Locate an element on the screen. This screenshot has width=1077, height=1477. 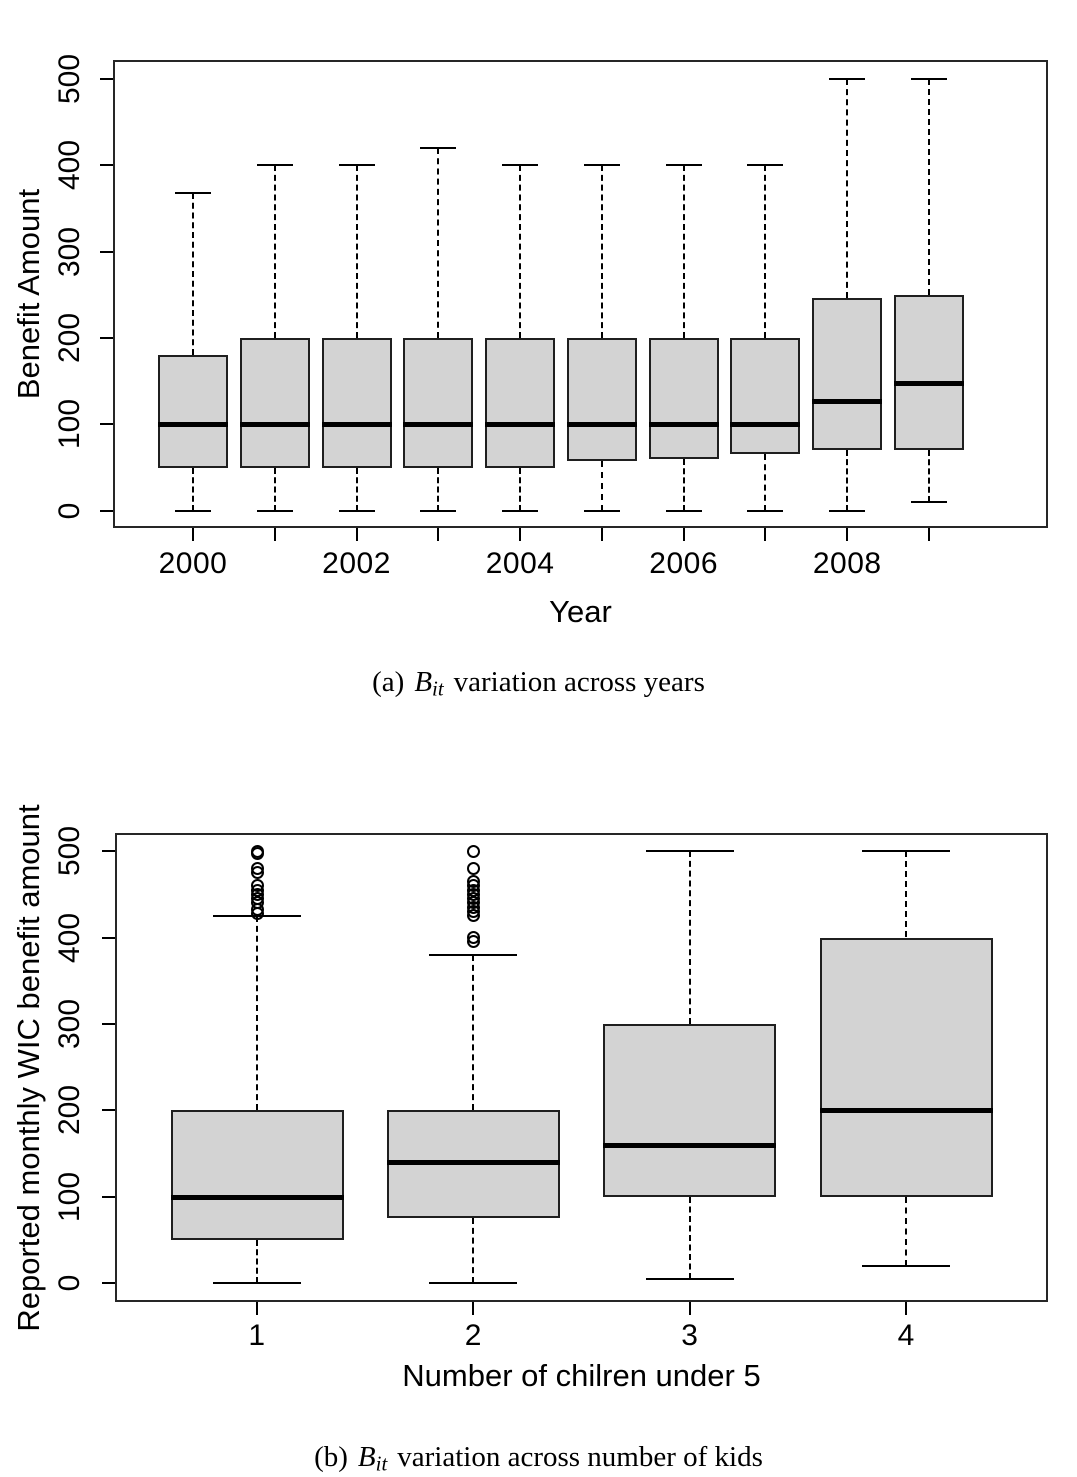
median-2006 is located at coordinates (683, 425).